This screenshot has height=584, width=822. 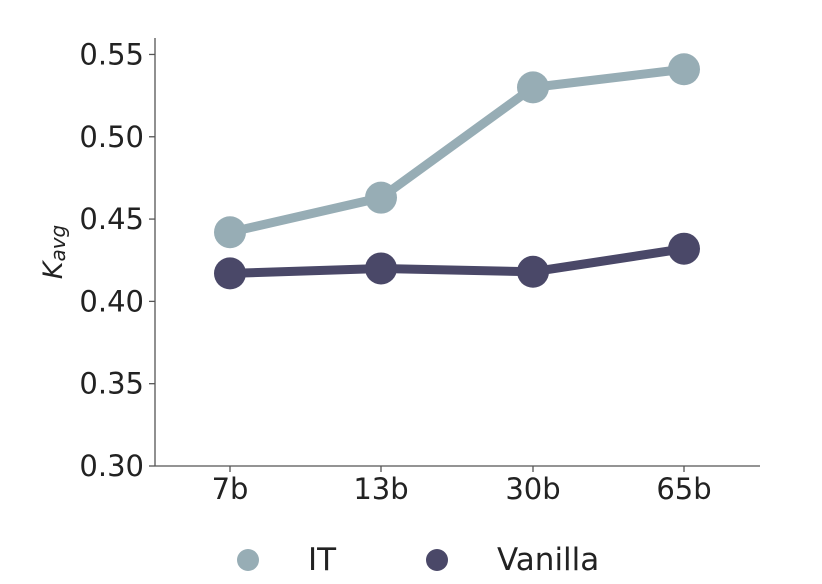 What do you see at coordinates (111, 301) in the screenshot?
I see `y-tick-label: 0.40` at bounding box center [111, 301].